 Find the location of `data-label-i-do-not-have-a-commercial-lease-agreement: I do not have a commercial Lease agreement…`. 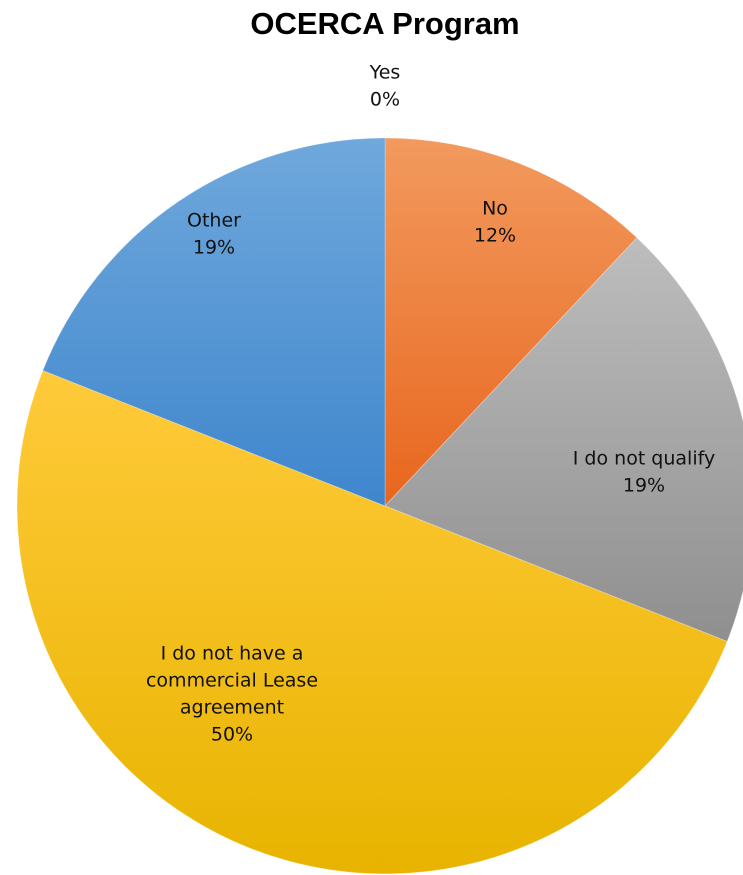

data-label-i-do-not-have-a-commercial-lease-agreement: I do not have a commercial Lease agreement… is located at coordinates (232, 694).